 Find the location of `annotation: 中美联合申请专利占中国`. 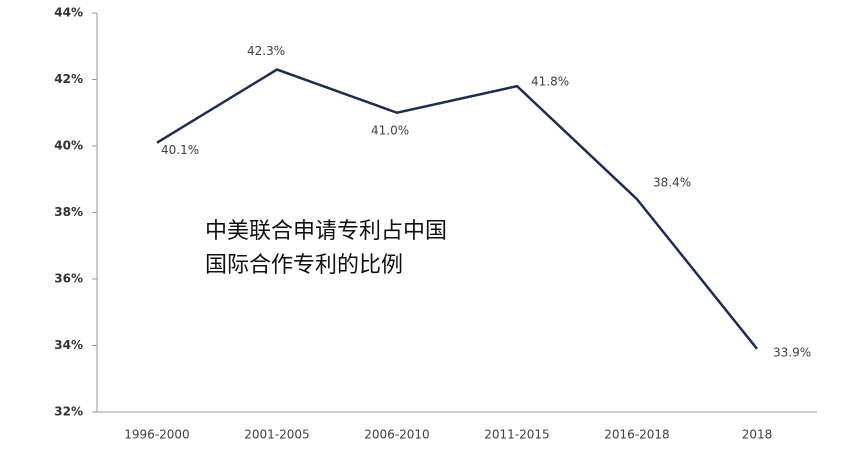

annotation: 中美联合申请专利占中国 is located at coordinates (326, 231).